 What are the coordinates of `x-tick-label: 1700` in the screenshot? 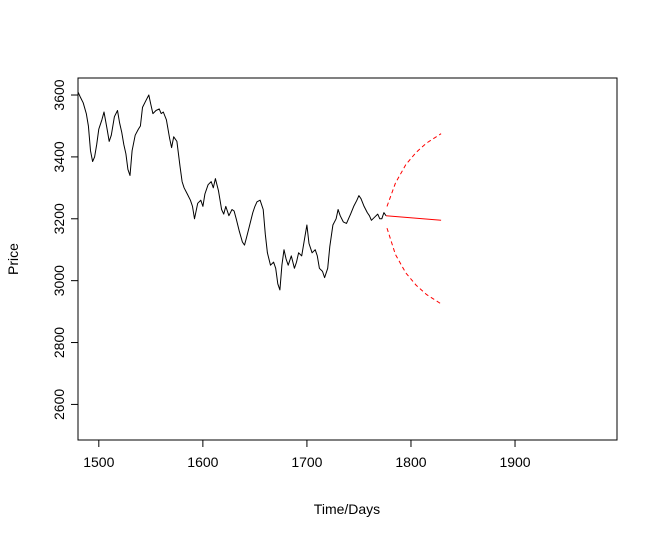 It's located at (306, 462).